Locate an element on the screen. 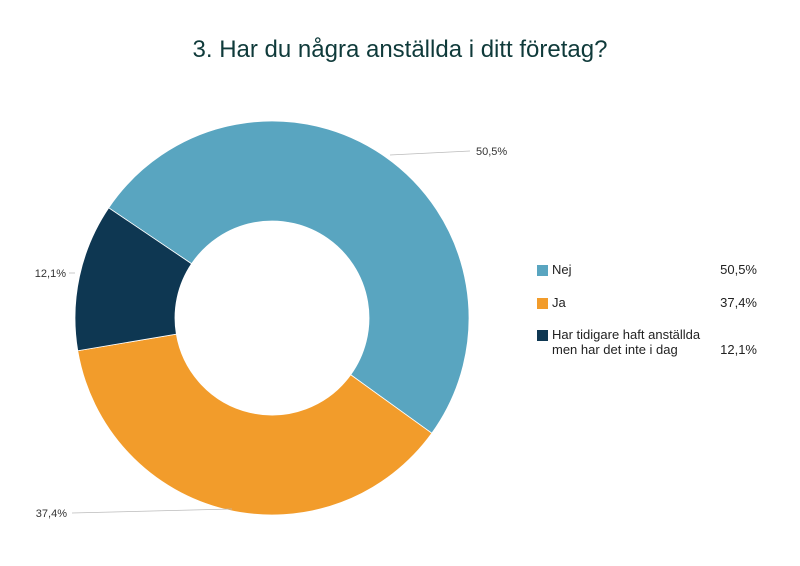 This screenshot has height=566, width=800. legend-label: Nej is located at coordinates (562, 269).